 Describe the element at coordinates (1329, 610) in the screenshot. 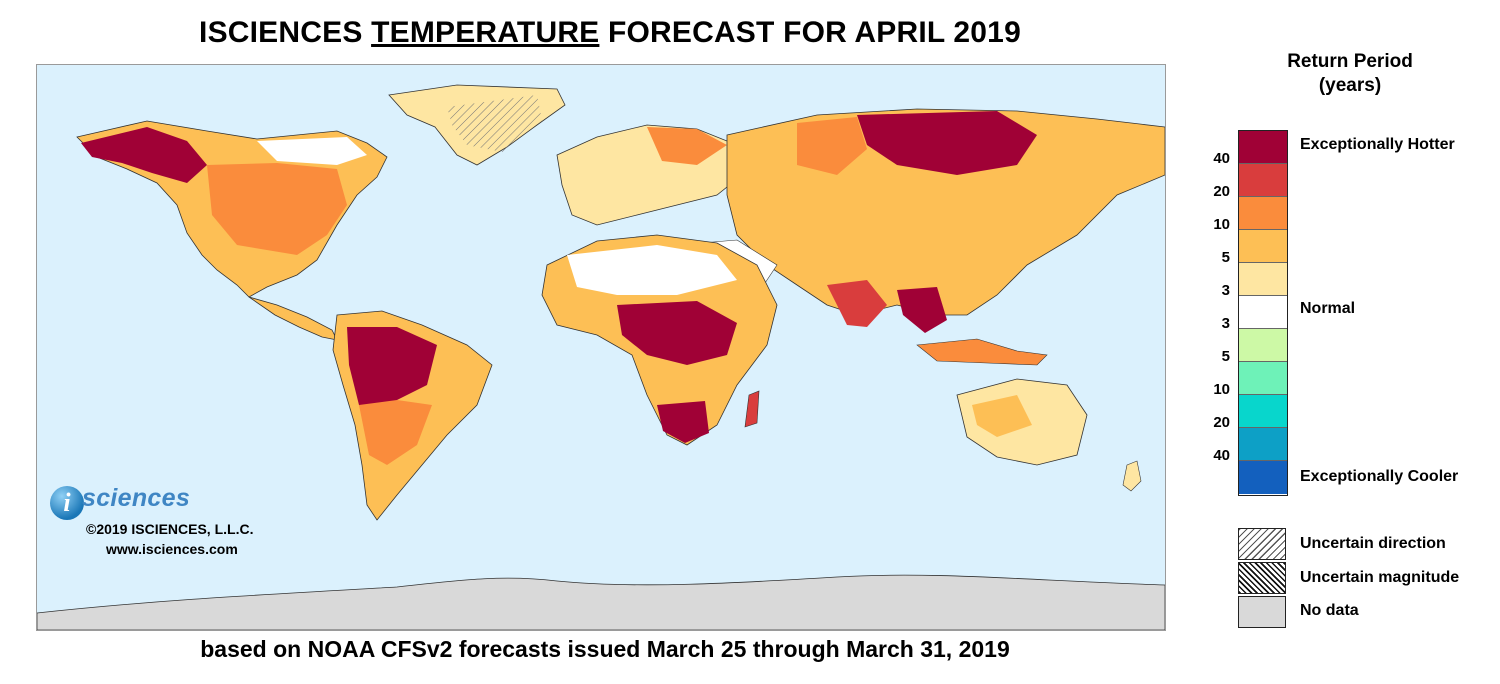

I see `legend-no-data: No data` at that location.